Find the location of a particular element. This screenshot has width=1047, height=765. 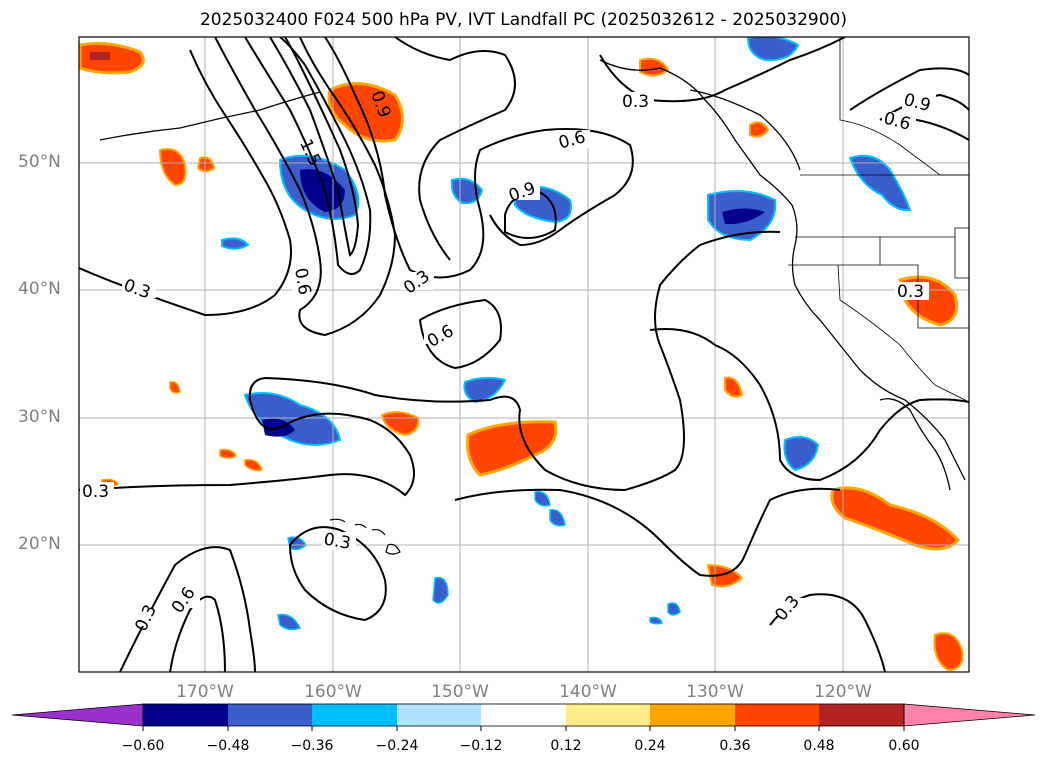

colorbar-tick: 0.48 is located at coordinates (819, 746).